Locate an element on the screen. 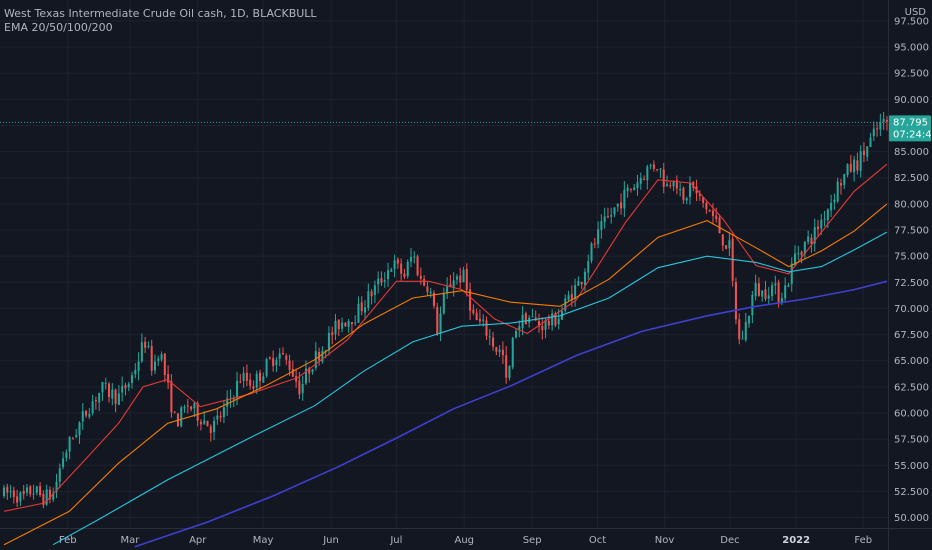 Image resolution: width=932 pixels, height=550 pixels. last-price-badge is located at coordinates (910, 128).